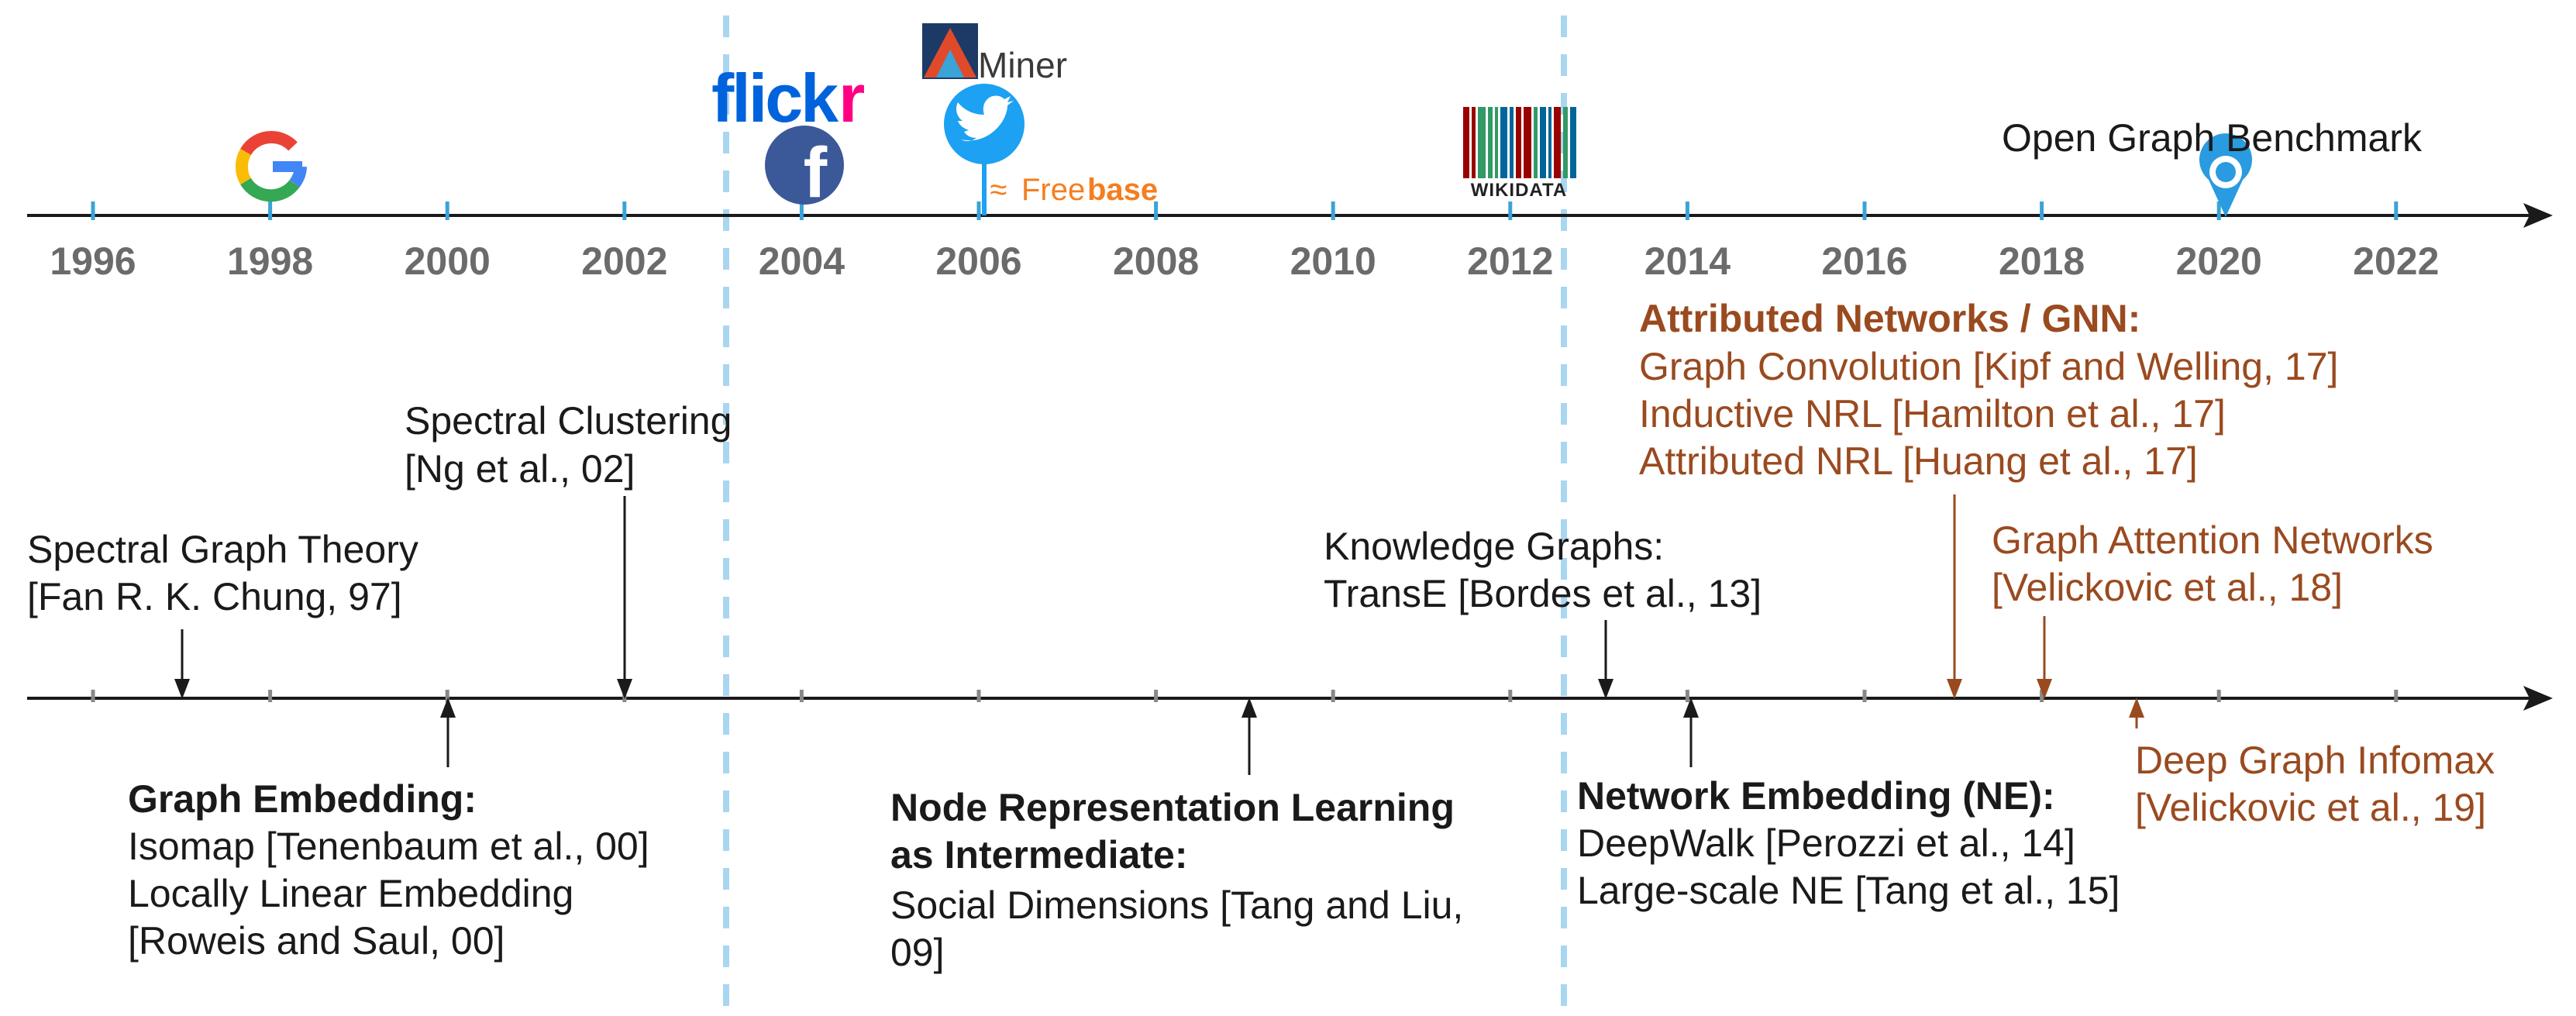 The width and height of the screenshot is (2576, 1016). I want to click on year-label-2016: 2016, so click(1864, 261).